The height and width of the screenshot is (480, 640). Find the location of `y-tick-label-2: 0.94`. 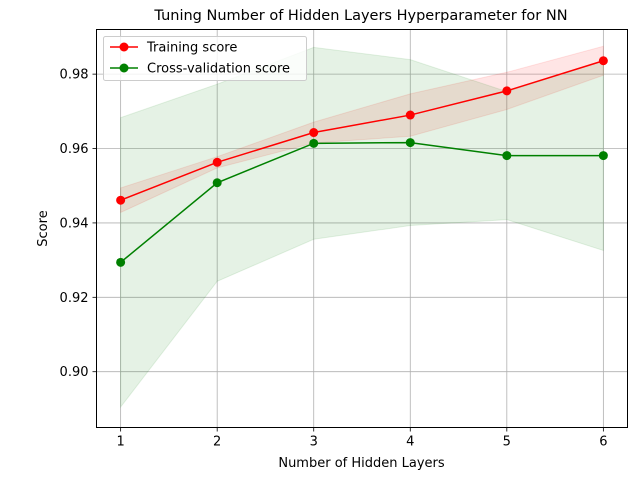

y-tick-label-2: 0.94 is located at coordinates (74, 223).